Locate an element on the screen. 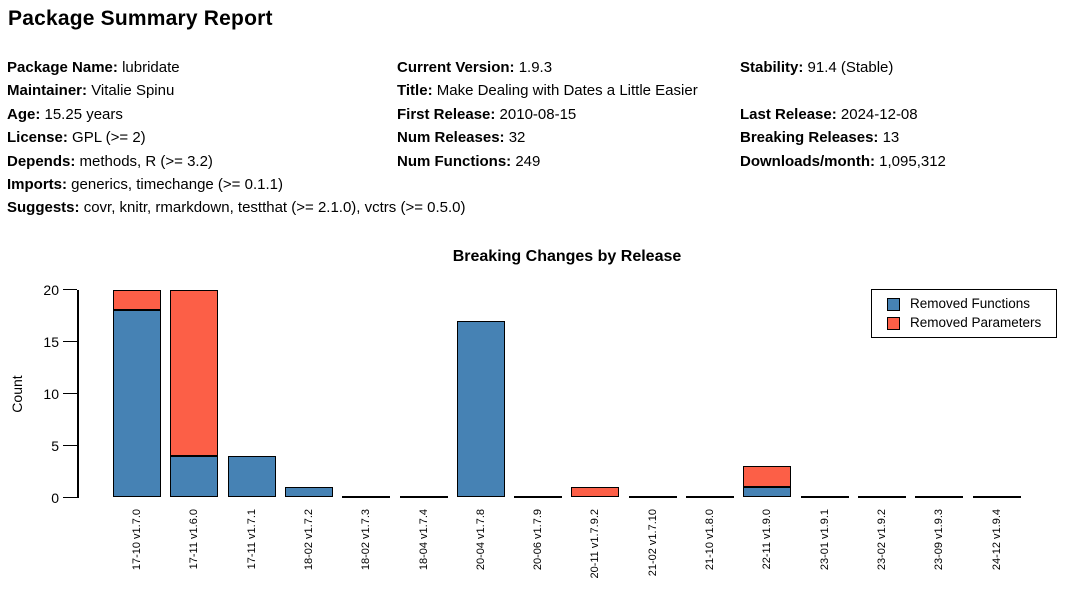  meta-label: Num Functions: is located at coordinates (456, 161).